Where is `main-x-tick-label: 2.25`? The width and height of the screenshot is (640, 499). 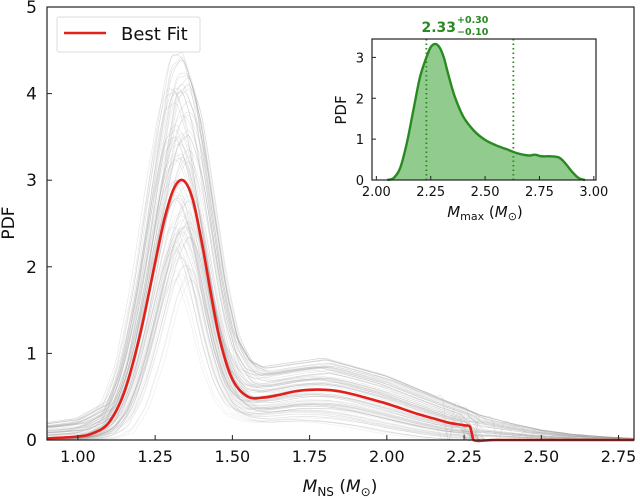
main-x-tick-label: 2.25 is located at coordinates (464, 456).